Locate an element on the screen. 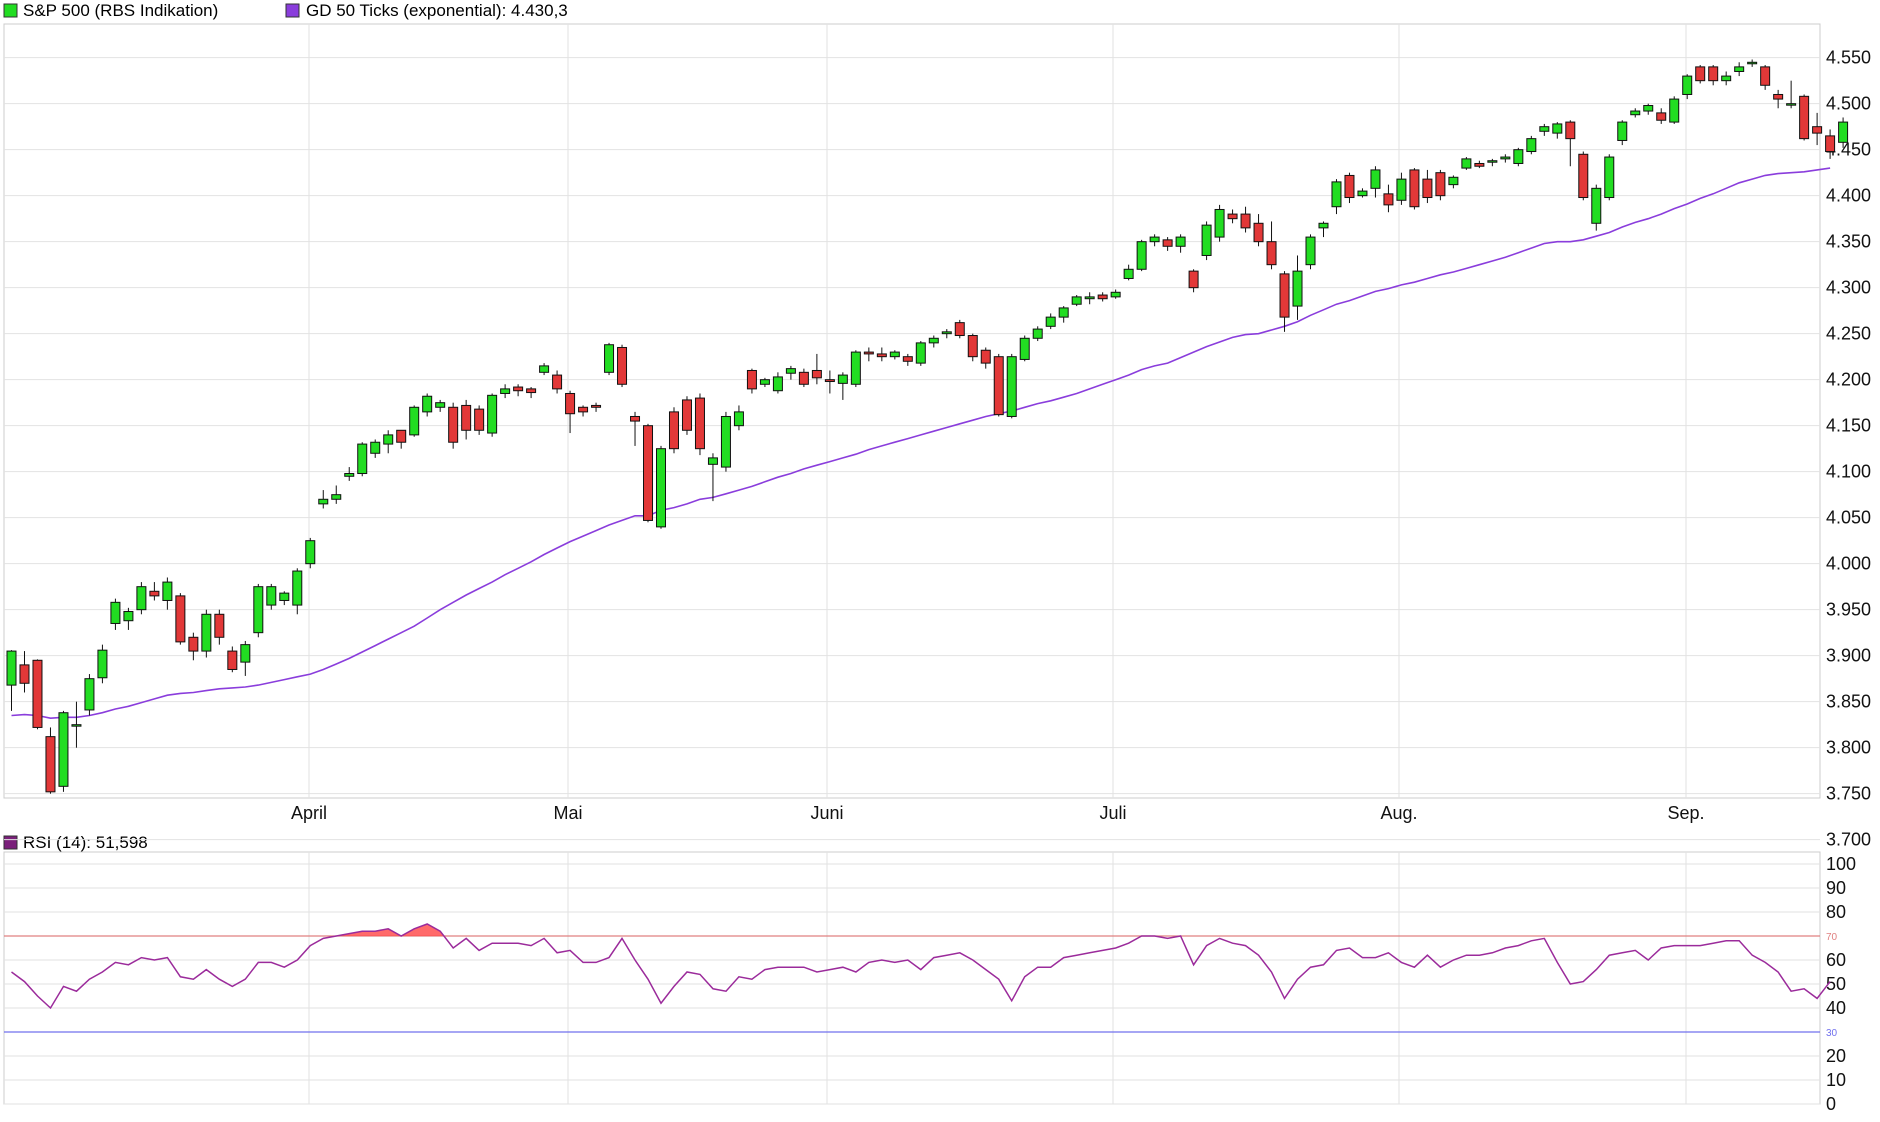  price-tick-label: 3.800 is located at coordinates (1848, 748).